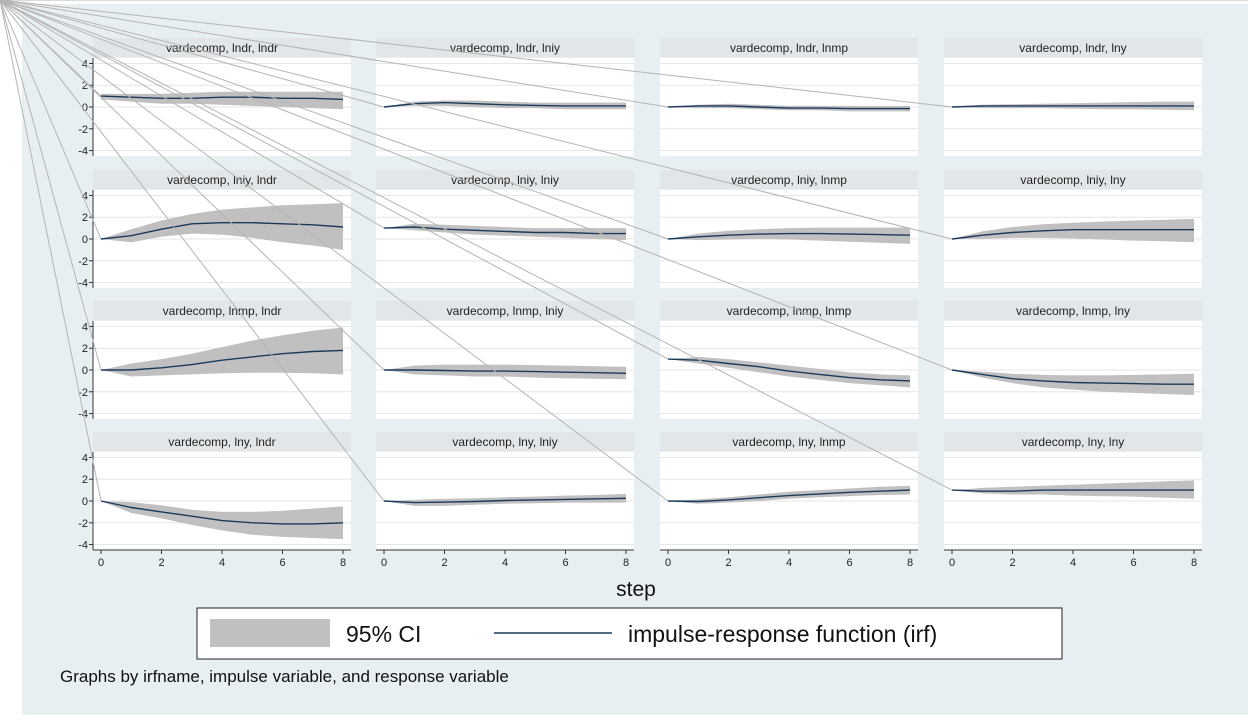  I want to click on panel-5: vardecomp, lniy, lndr 4 2 0 -2 -4, so click(214, 230).